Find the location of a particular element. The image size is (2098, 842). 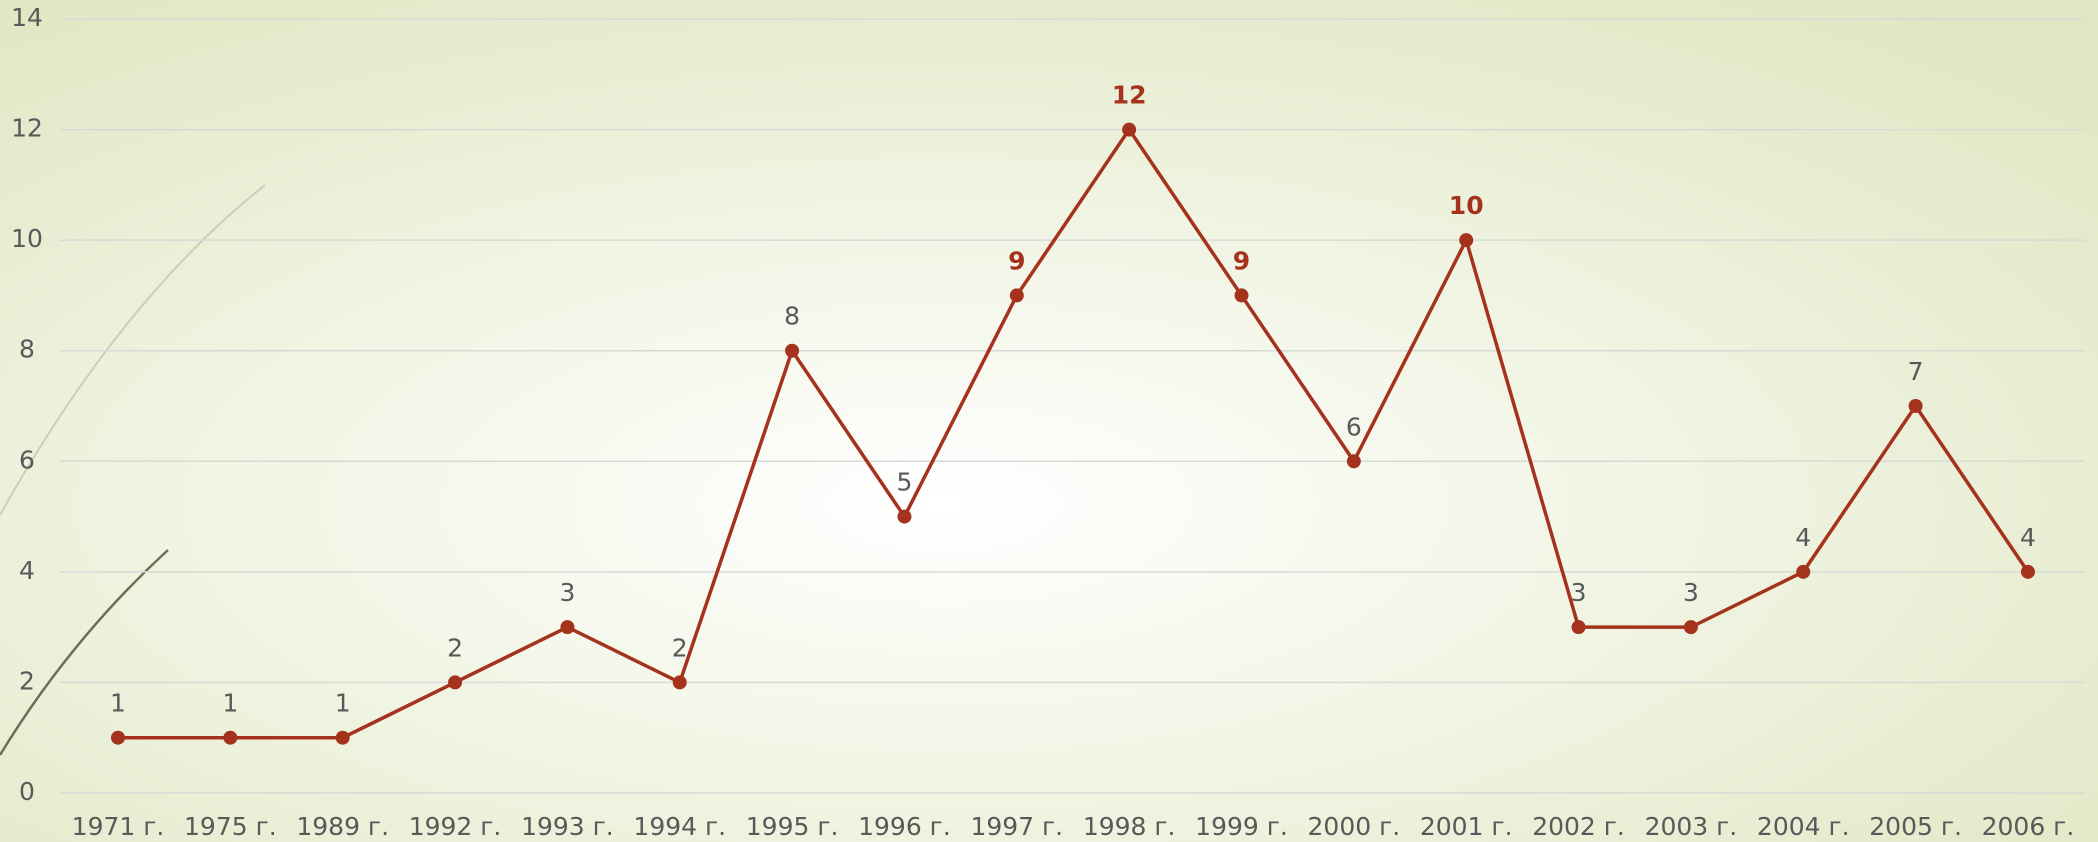

data-label: 12 is located at coordinates (1129, 95).